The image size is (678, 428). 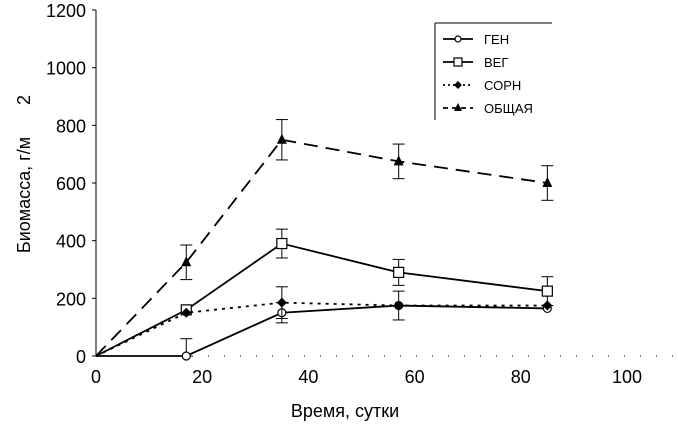 What do you see at coordinates (66, 69) in the screenshot?
I see `y-tick-label: 1000` at bounding box center [66, 69].